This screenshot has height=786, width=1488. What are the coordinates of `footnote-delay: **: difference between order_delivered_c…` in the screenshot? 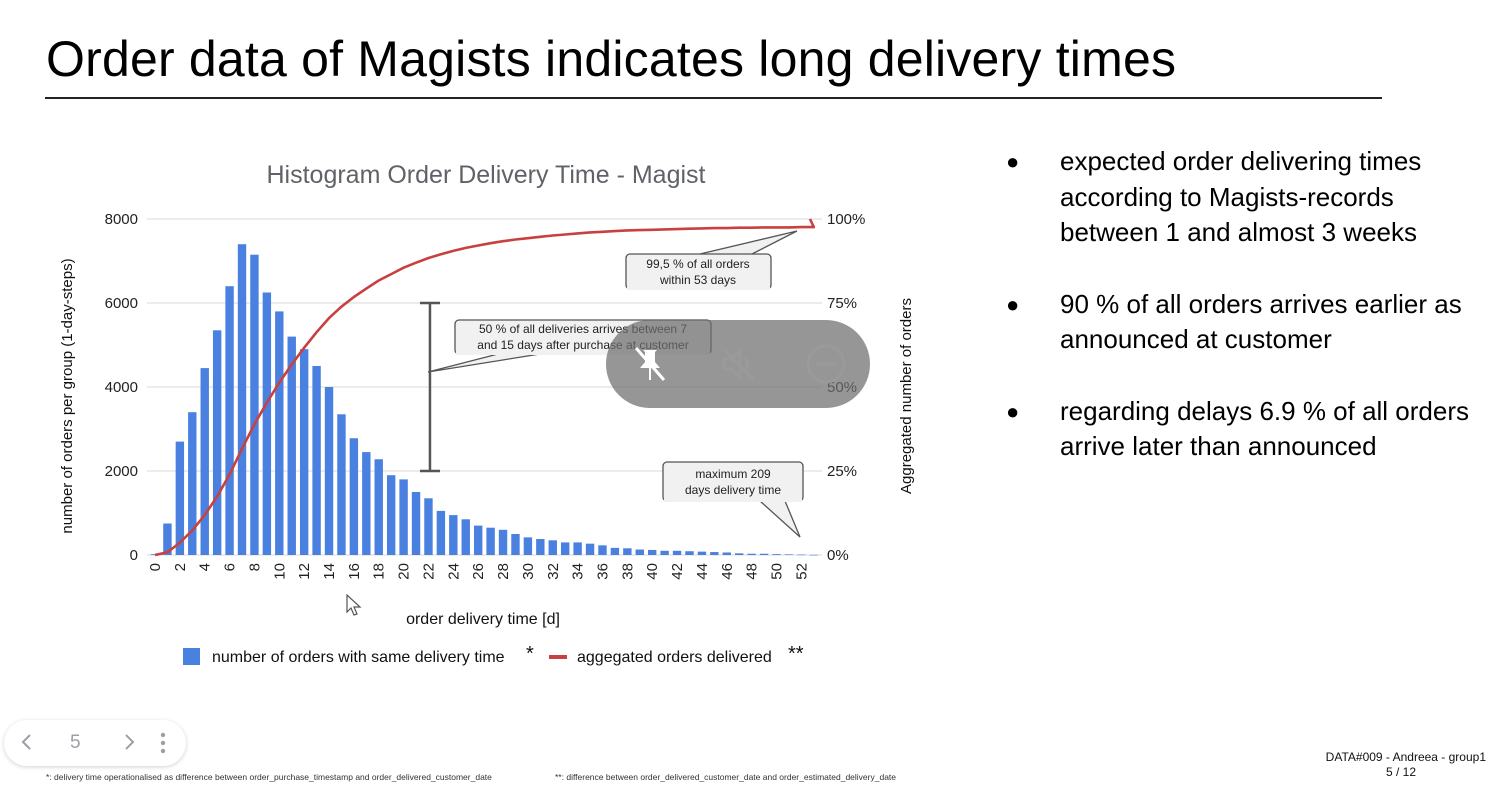 It's located at (726, 777).